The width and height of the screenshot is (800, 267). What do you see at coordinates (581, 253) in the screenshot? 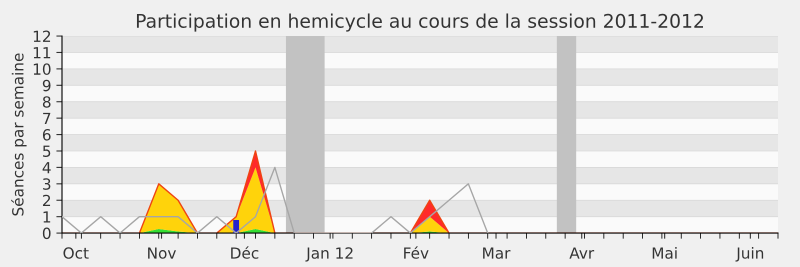
I see `x-tick-label: Avr` at bounding box center [581, 253].